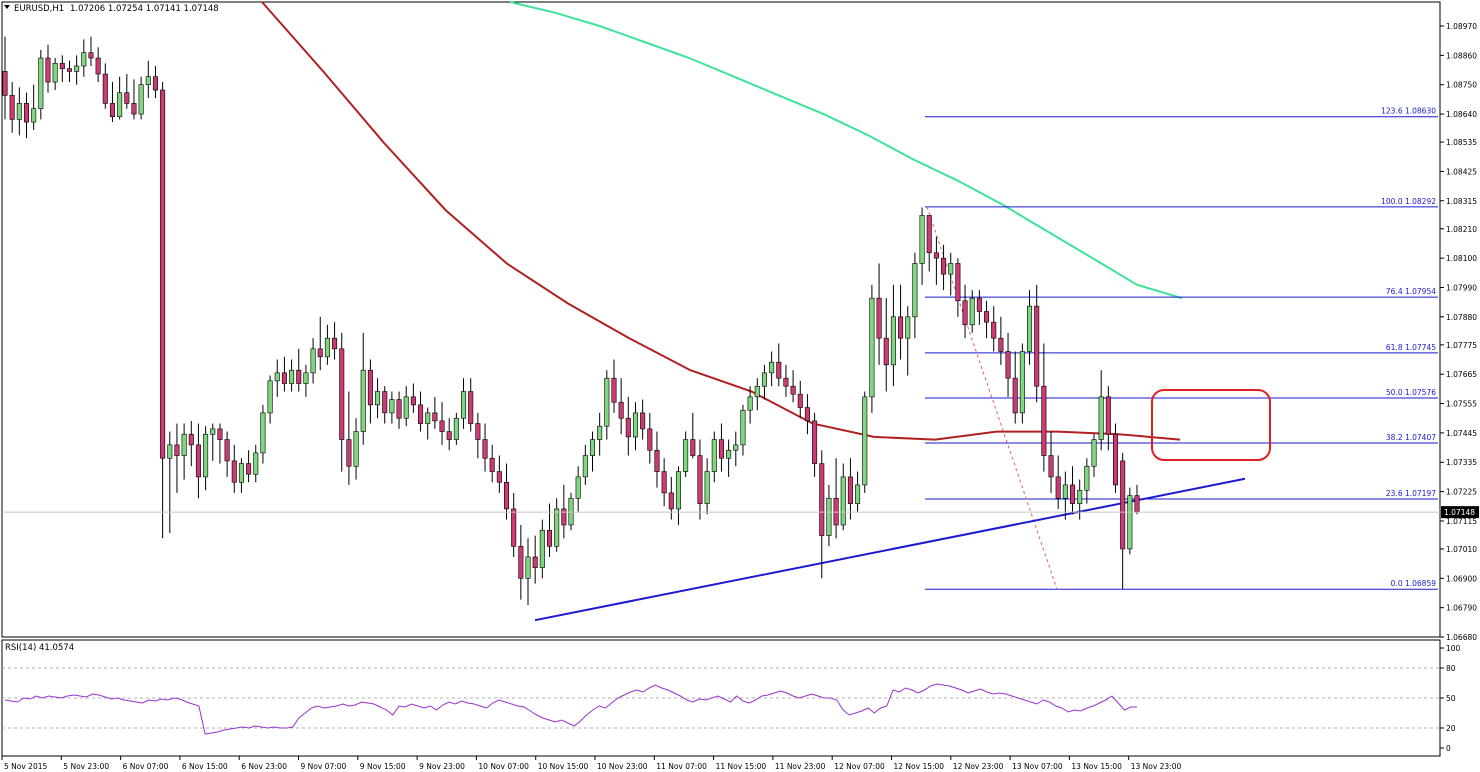  What do you see at coordinates (146, 766) in the screenshot?
I see `time-tick-label: 6 Nov 07:00` at bounding box center [146, 766].